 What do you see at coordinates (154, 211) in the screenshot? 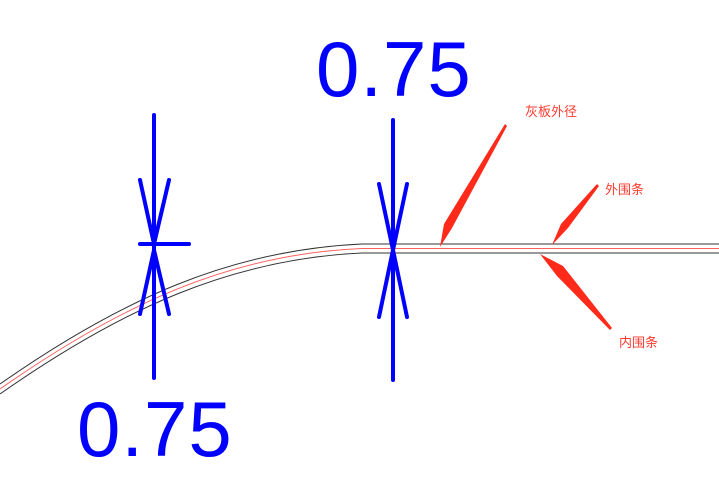
I see `left-arrow-top` at bounding box center [154, 211].